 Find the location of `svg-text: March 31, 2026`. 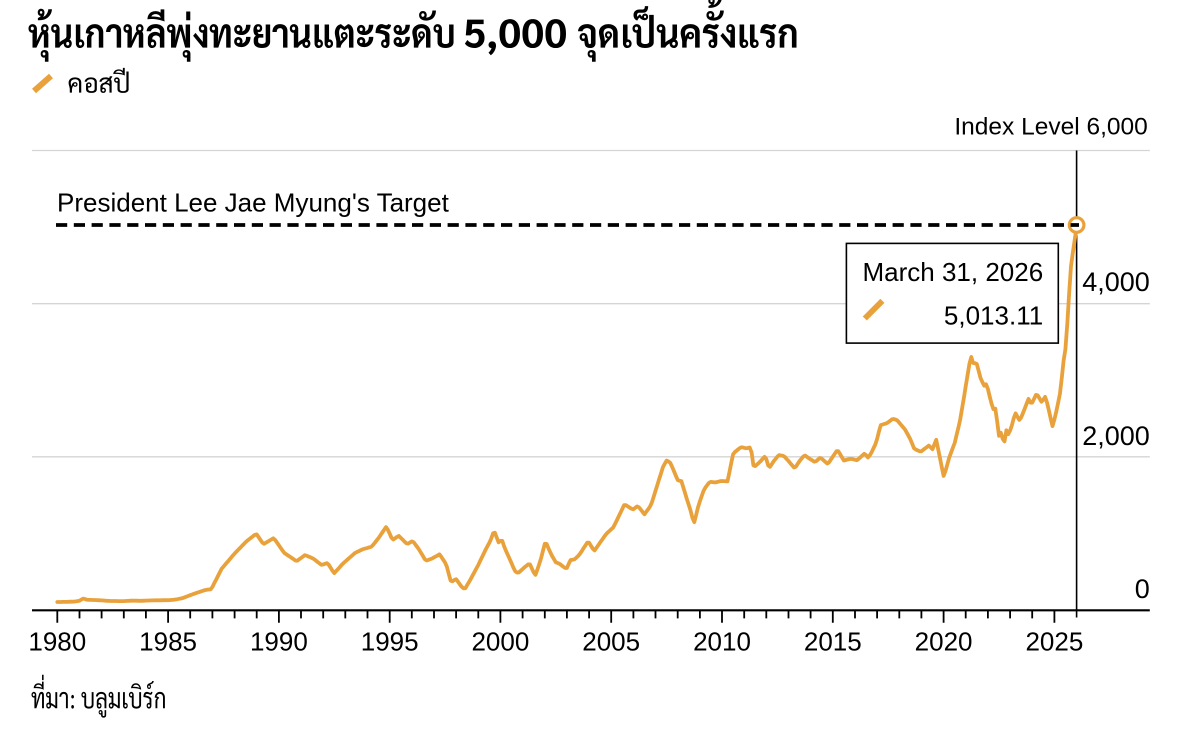

svg-text: March 31, 2026 is located at coordinates (953, 272).